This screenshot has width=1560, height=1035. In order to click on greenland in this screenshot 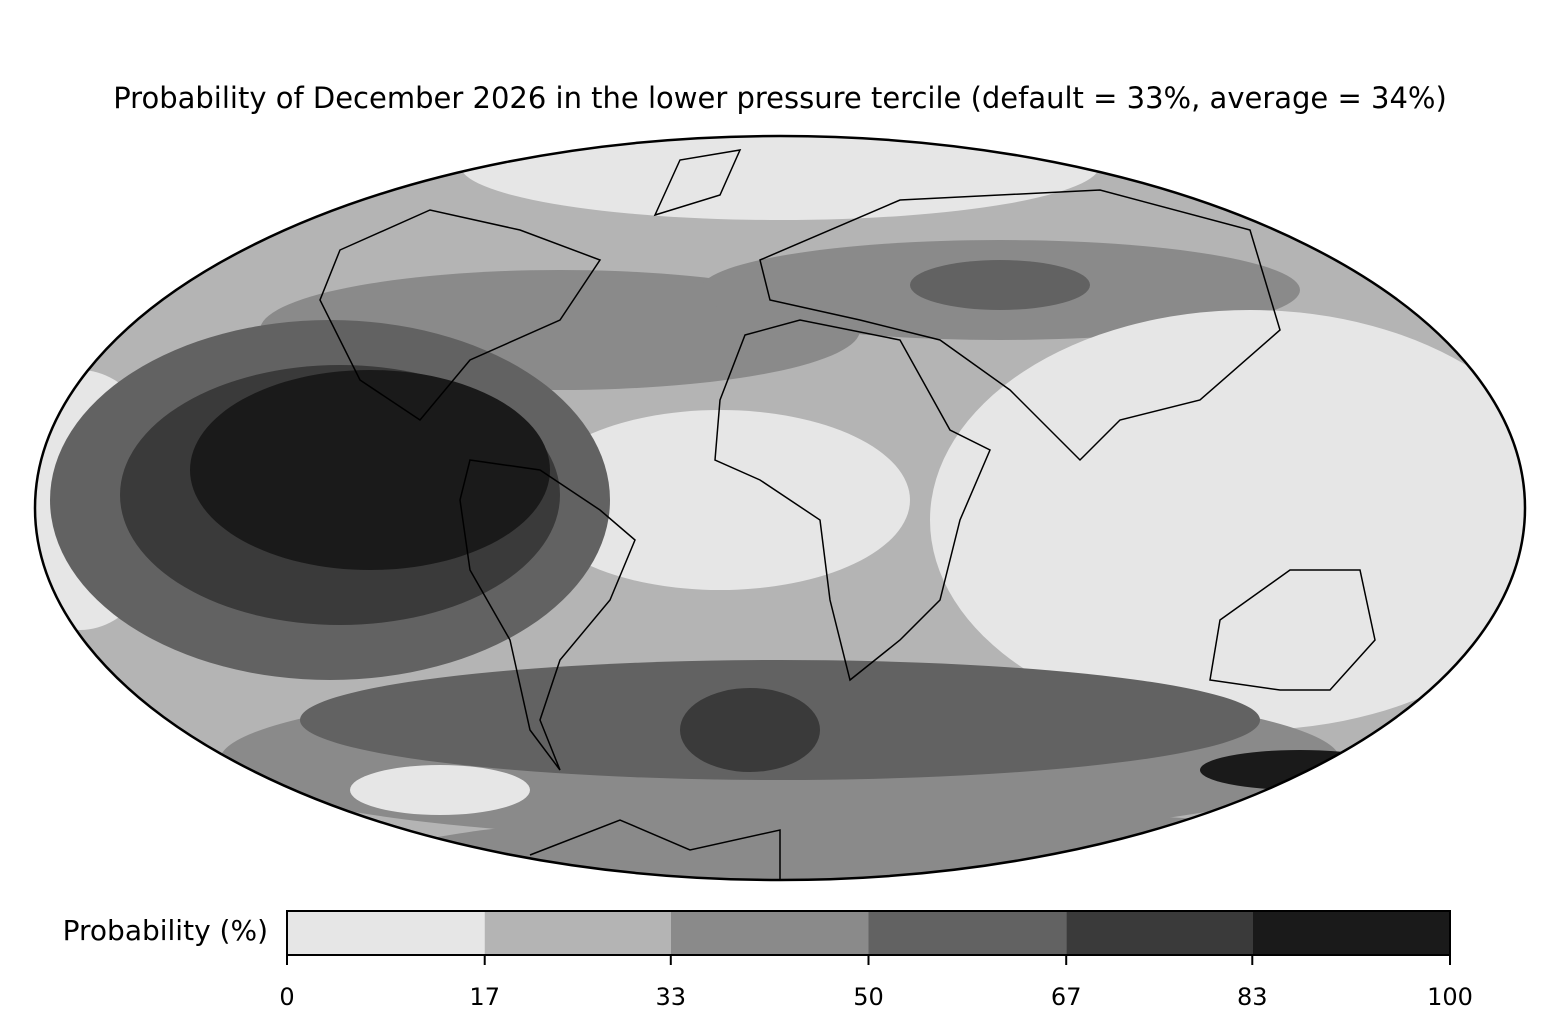, I will do `click(697, 183)`.